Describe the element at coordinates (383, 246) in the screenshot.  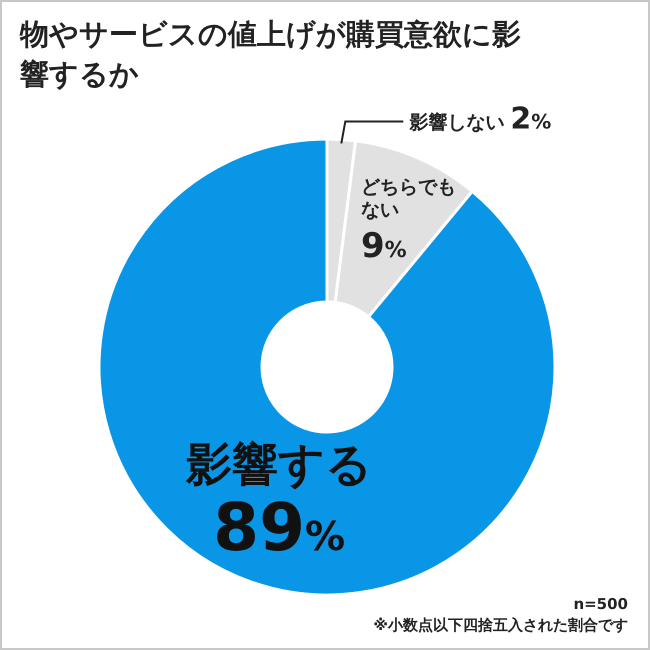
I see `data-label: 9%` at that location.